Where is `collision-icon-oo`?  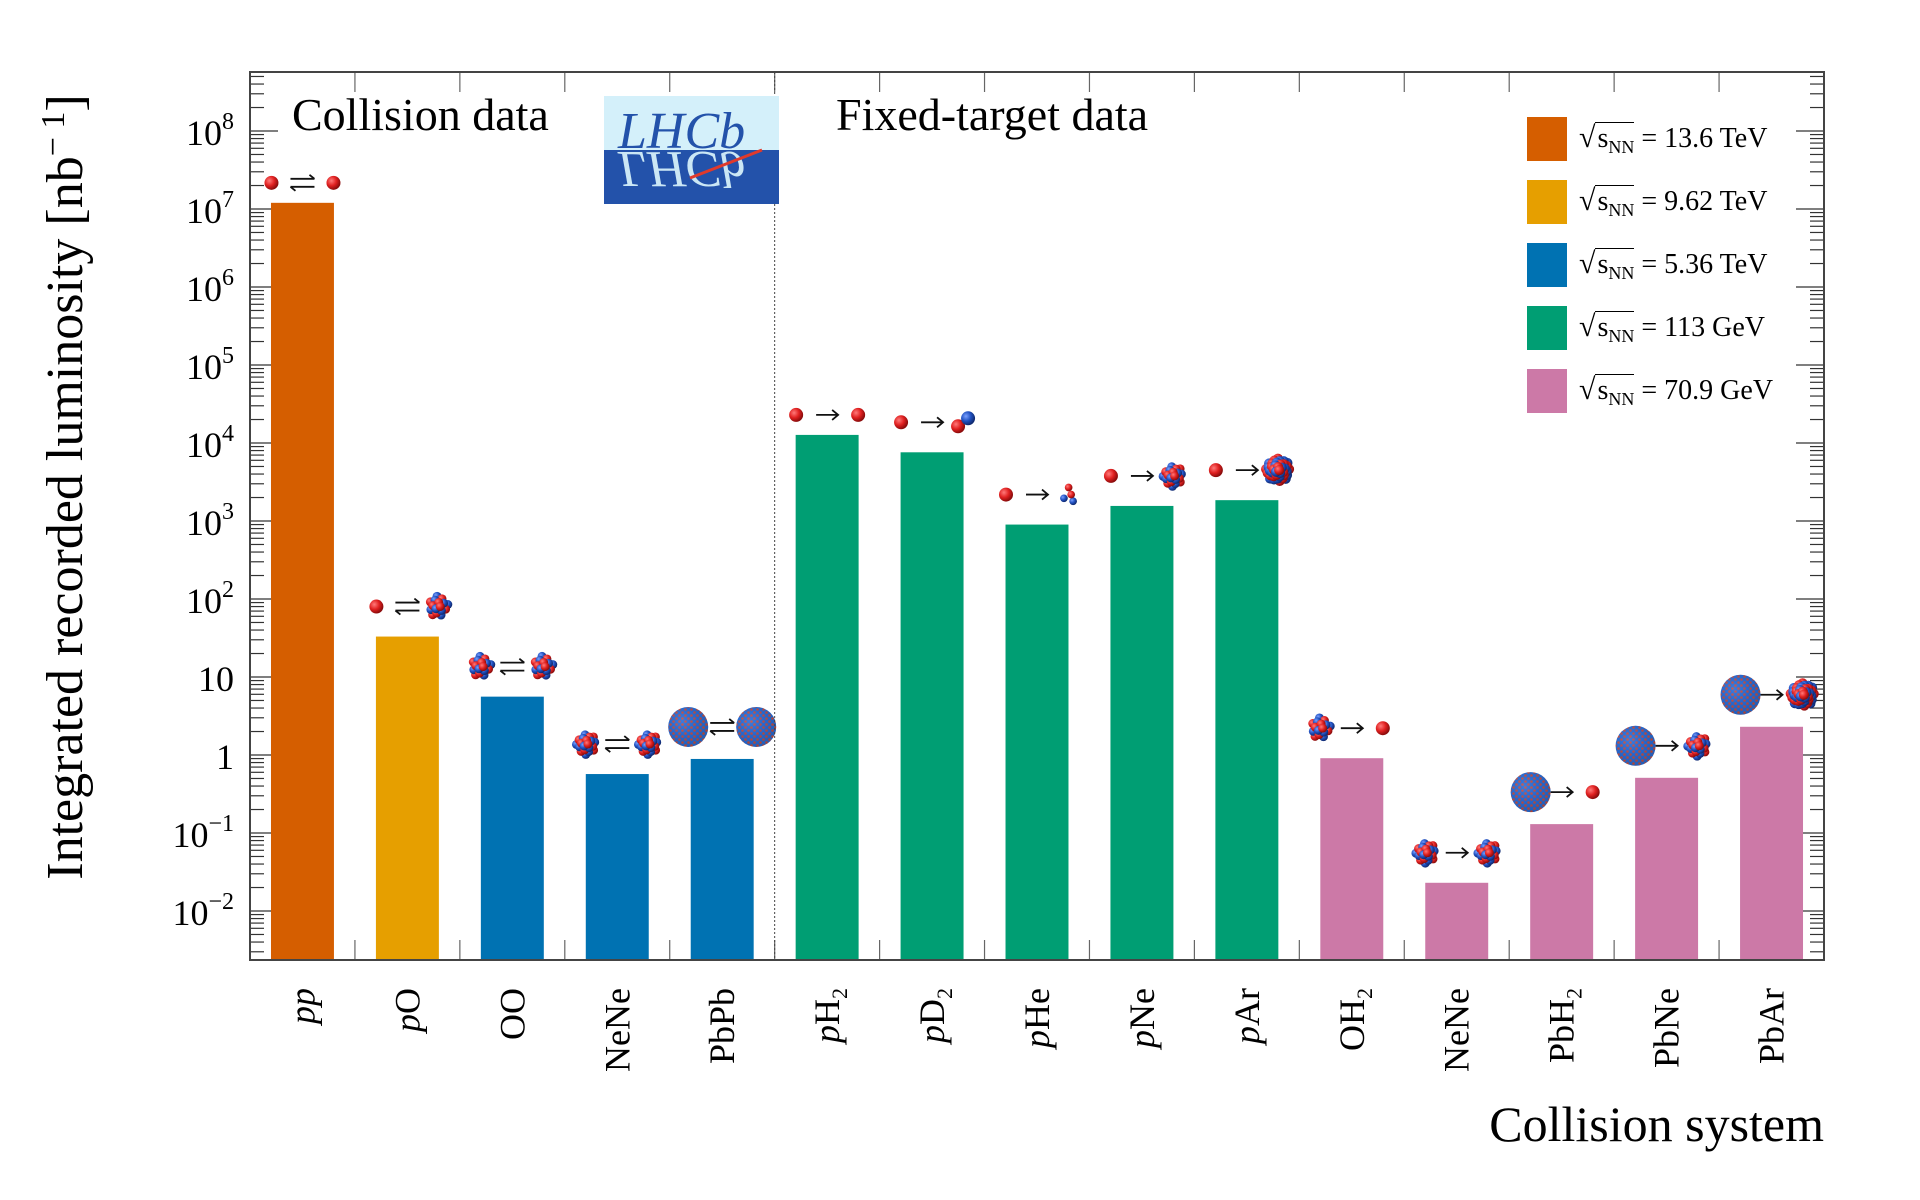
collision-icon-oo is located at coordinates (513, 665).